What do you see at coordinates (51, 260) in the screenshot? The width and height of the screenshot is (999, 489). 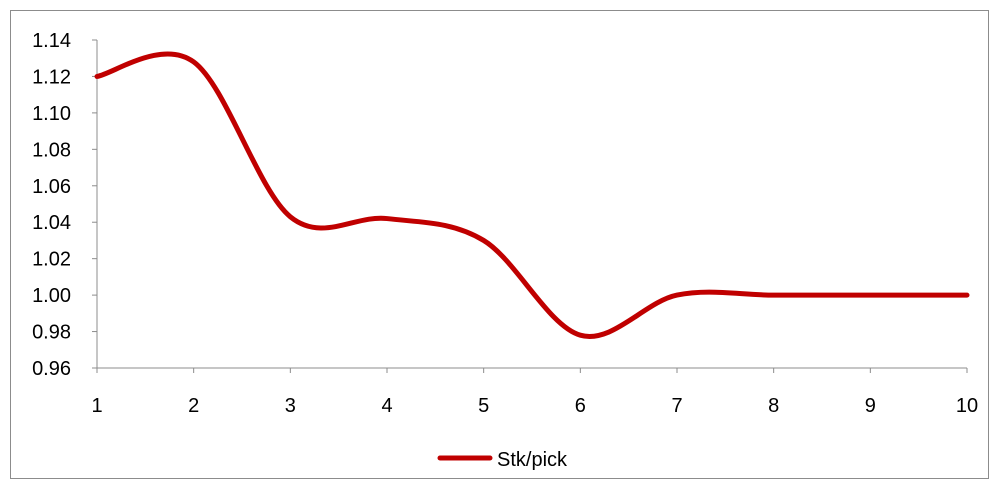 I see `y-tick-label: 1.02` at bounding box center [51, 260].